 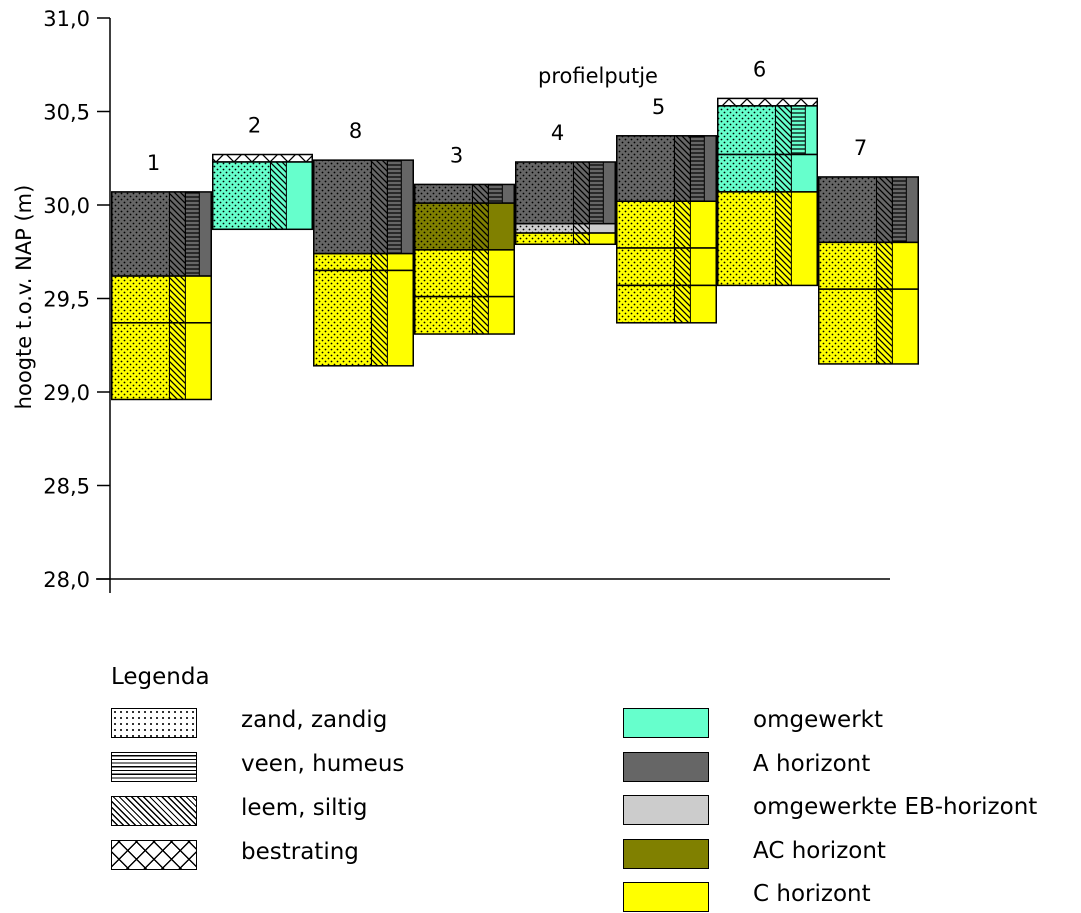 I want to click on profile-column-7: 7, so click(x=868, y=250).